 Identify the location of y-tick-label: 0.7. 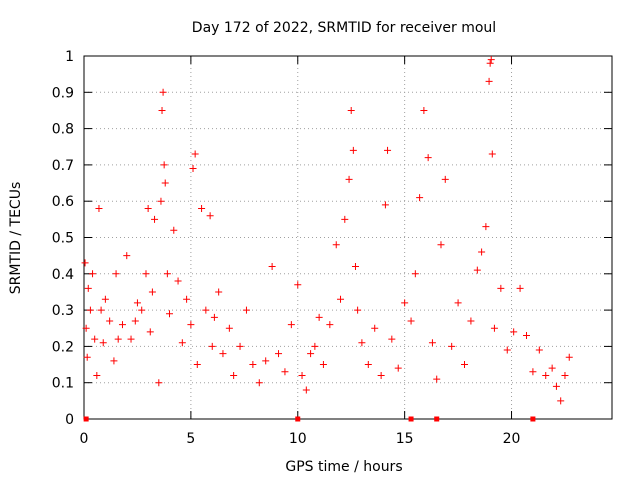
(63, 166).